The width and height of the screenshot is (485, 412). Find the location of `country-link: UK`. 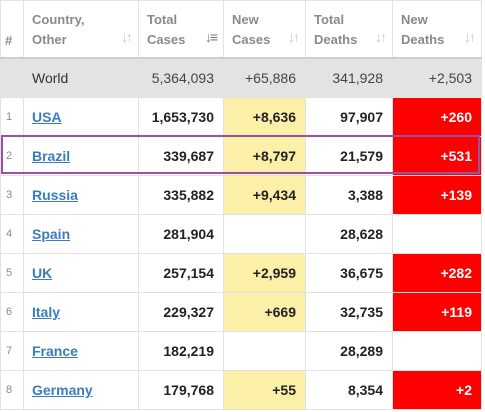

country-link: UK is located at coordinates (42, 273).